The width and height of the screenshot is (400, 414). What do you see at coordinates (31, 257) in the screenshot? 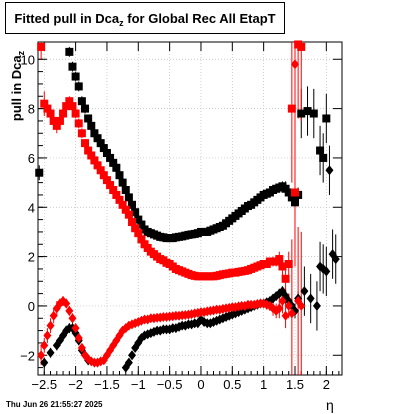
I see `y-tick-label: 2` at bounding box center [31, 257].